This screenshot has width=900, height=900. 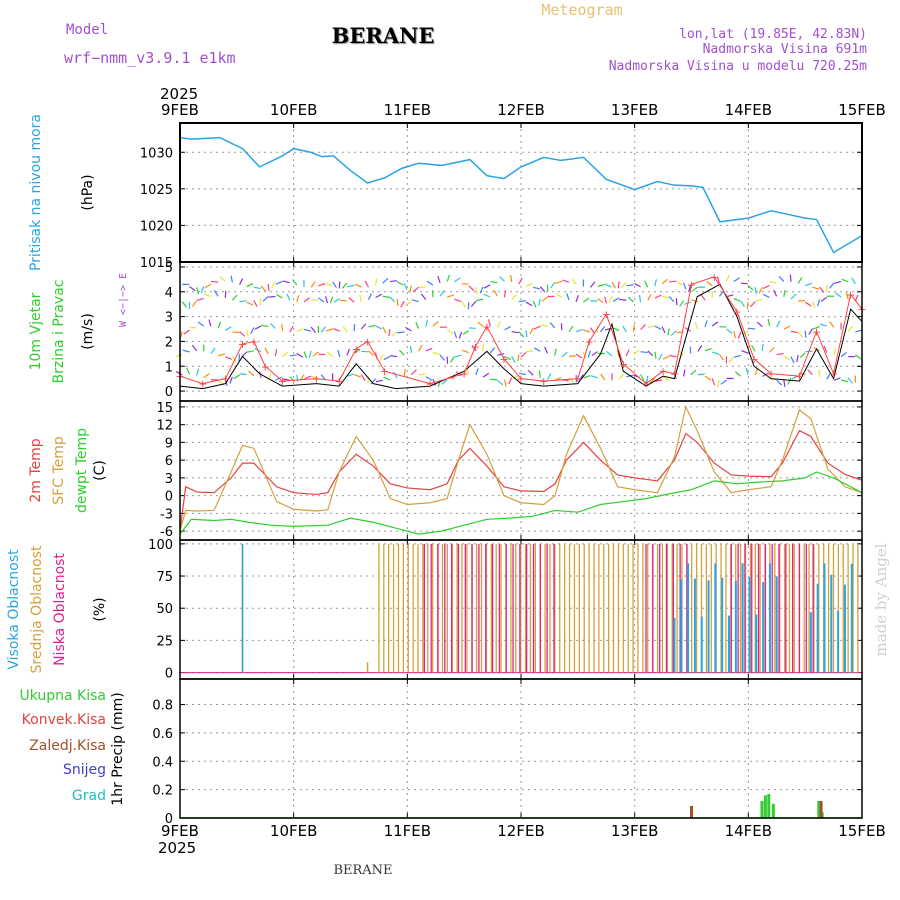 I want to click on x-tick-label-top: 14FEB, so click(x=748, y=110).